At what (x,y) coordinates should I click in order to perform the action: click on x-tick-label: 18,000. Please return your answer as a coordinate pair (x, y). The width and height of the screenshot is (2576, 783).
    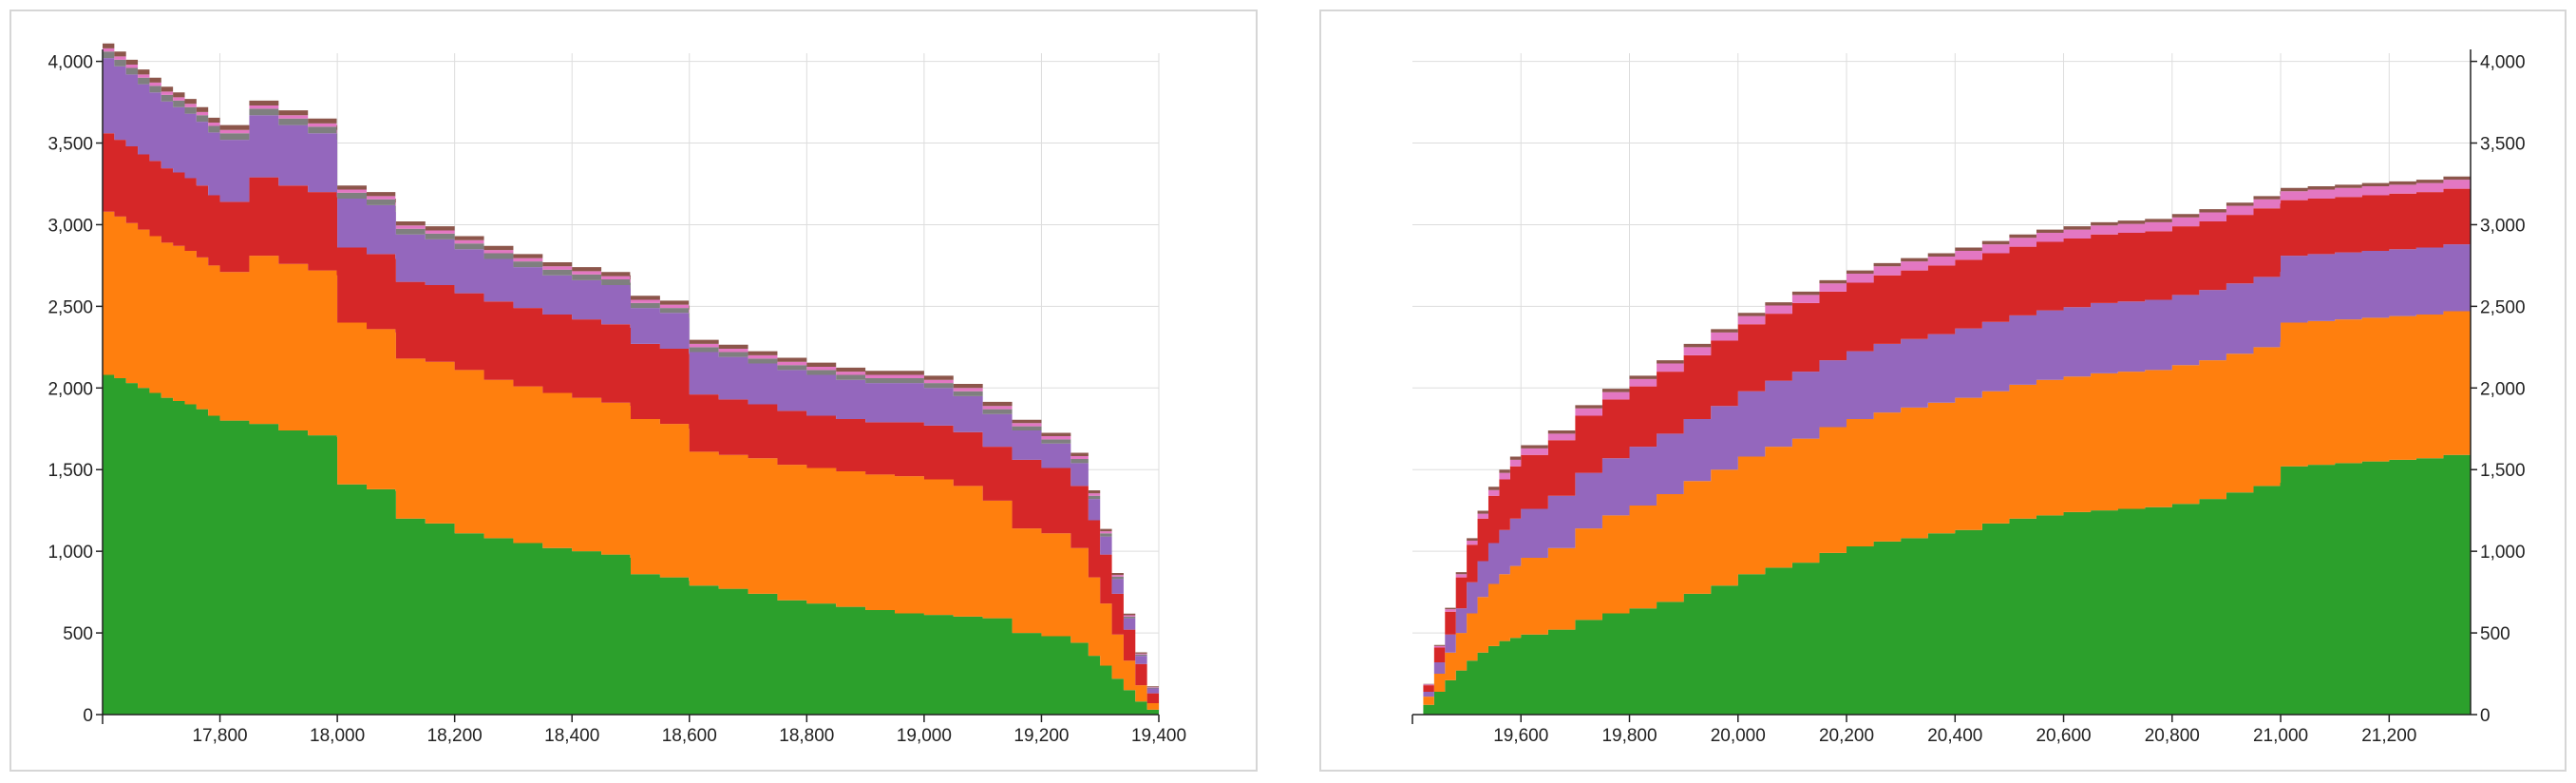
    Looking at the image, I should click on (337, 736).